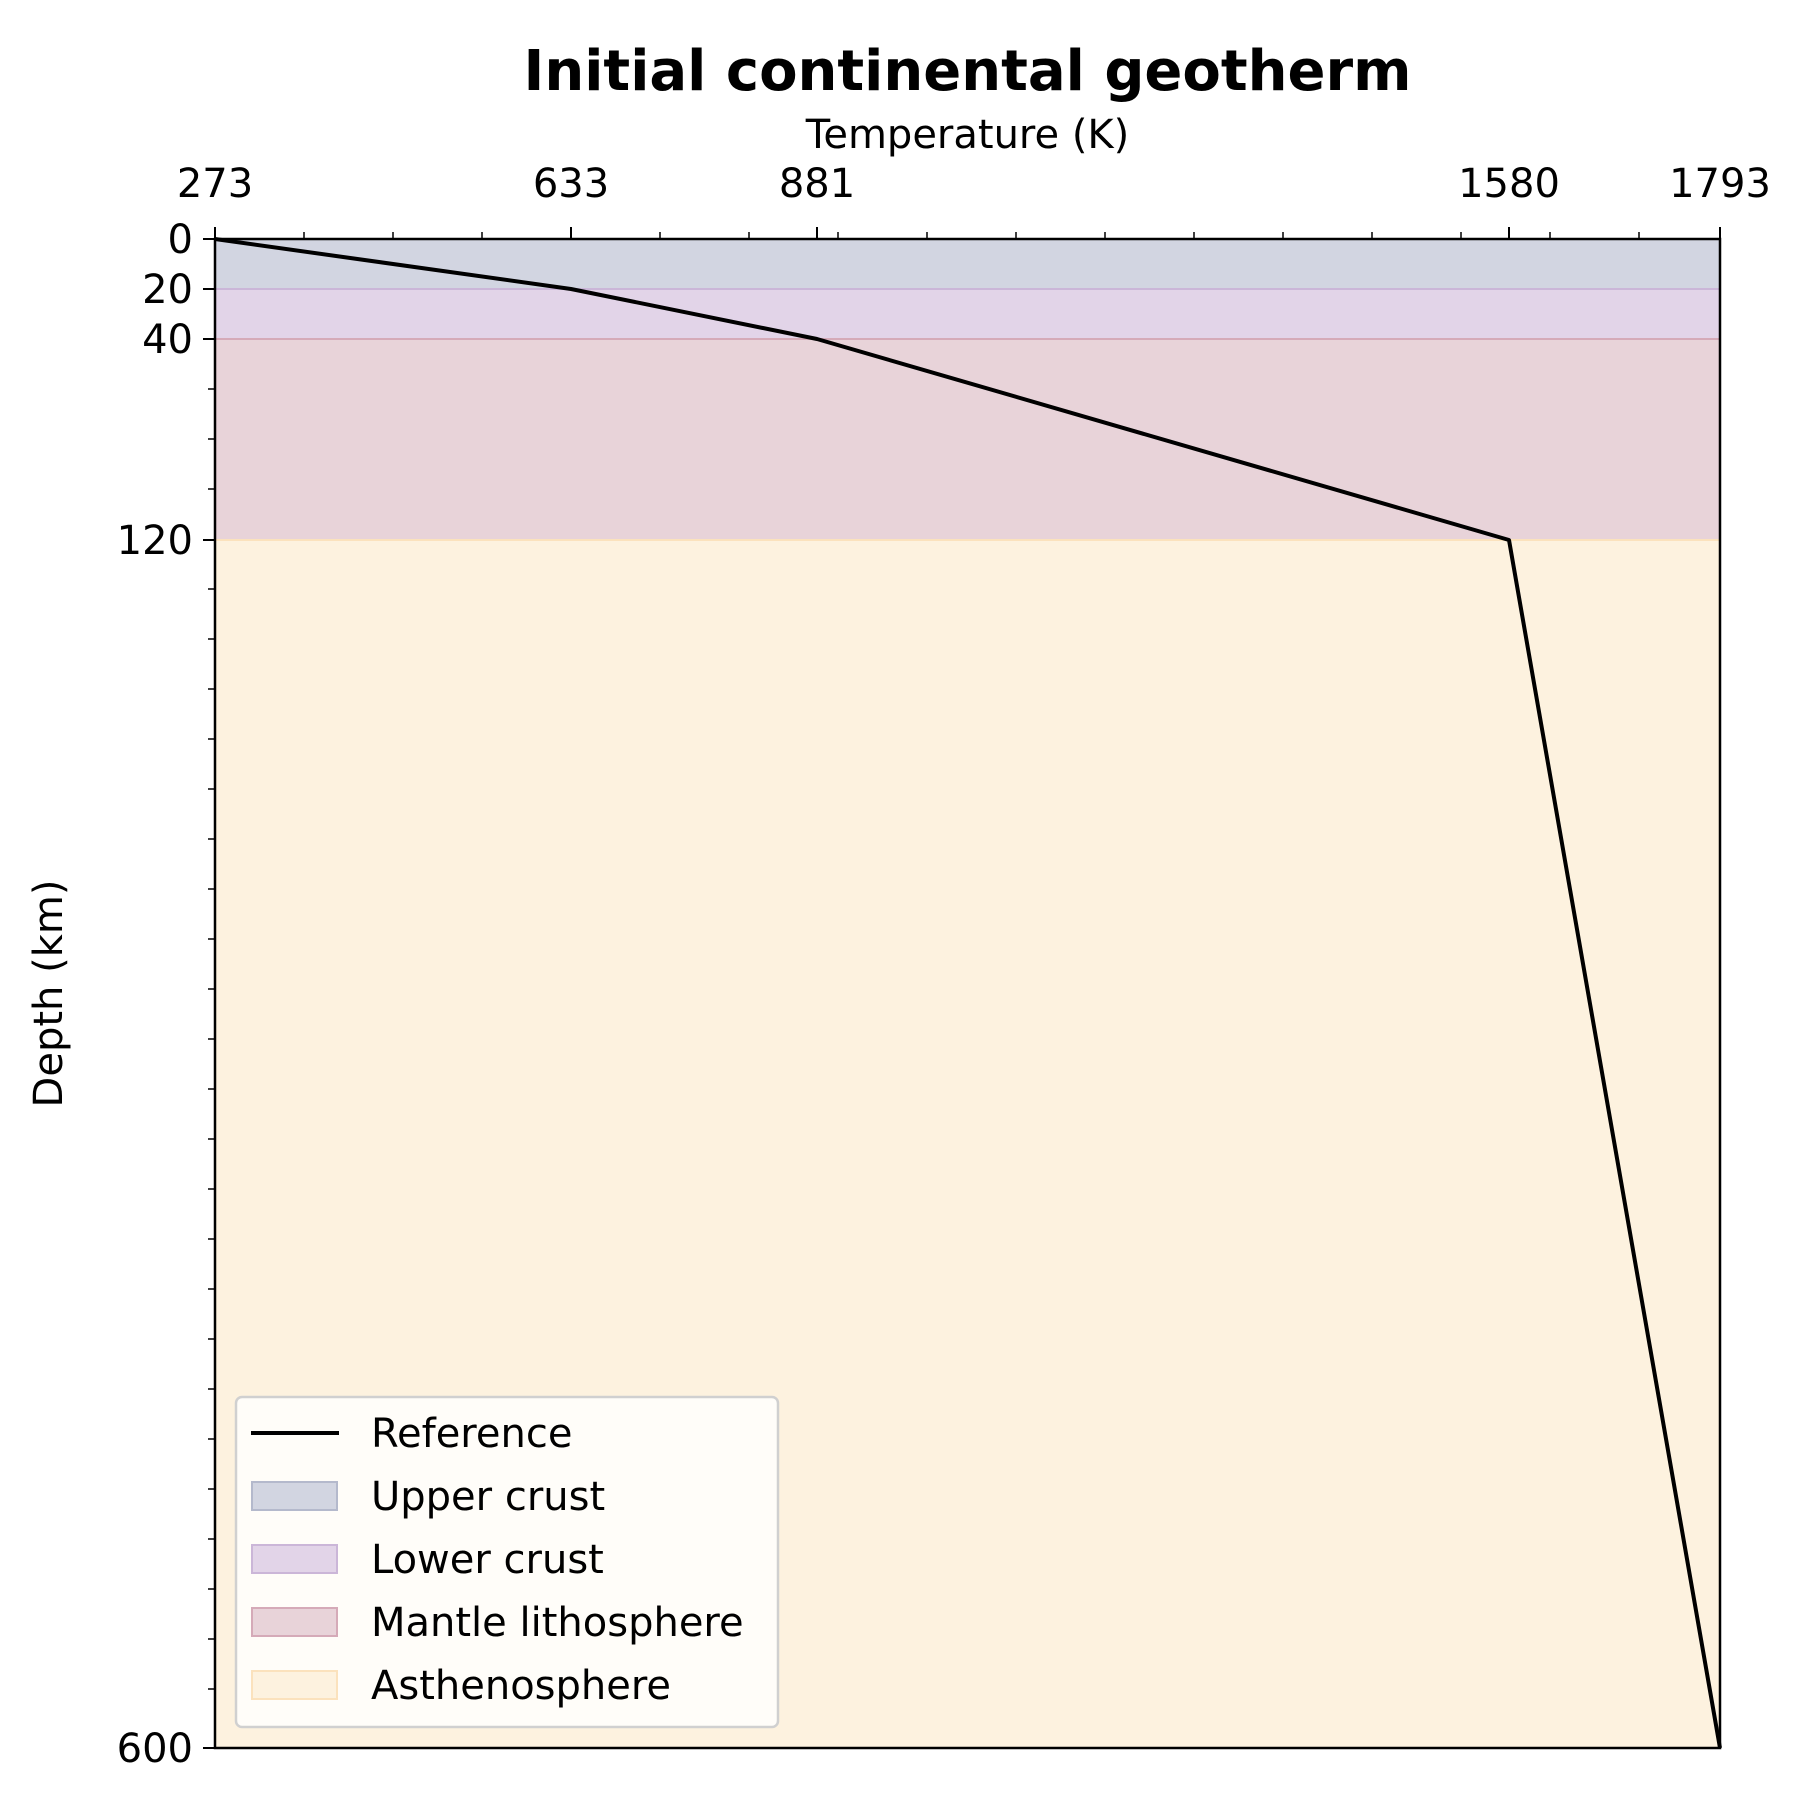 This screenshot has width=1800, height=1800. Describe the element at coordinates (180, 240) in the screenshot. I see `y-tick-label-0: 0` at that location.